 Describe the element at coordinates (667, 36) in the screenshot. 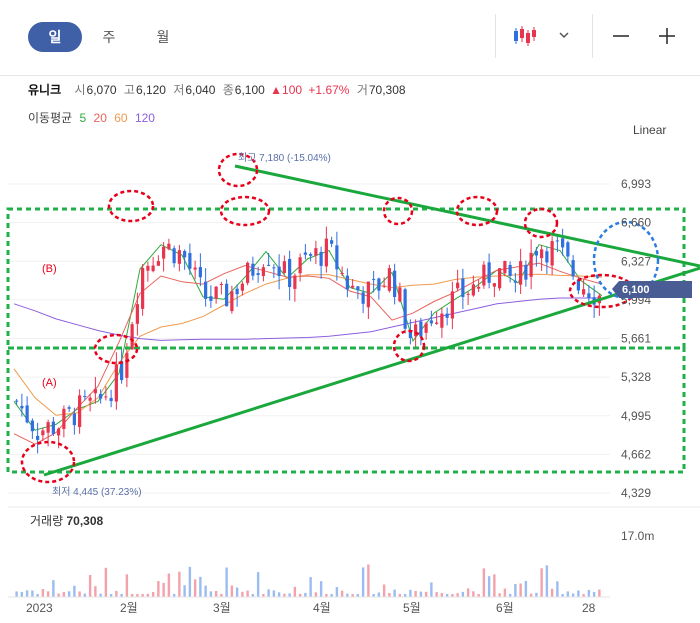

I see `plus-icon` at that location.